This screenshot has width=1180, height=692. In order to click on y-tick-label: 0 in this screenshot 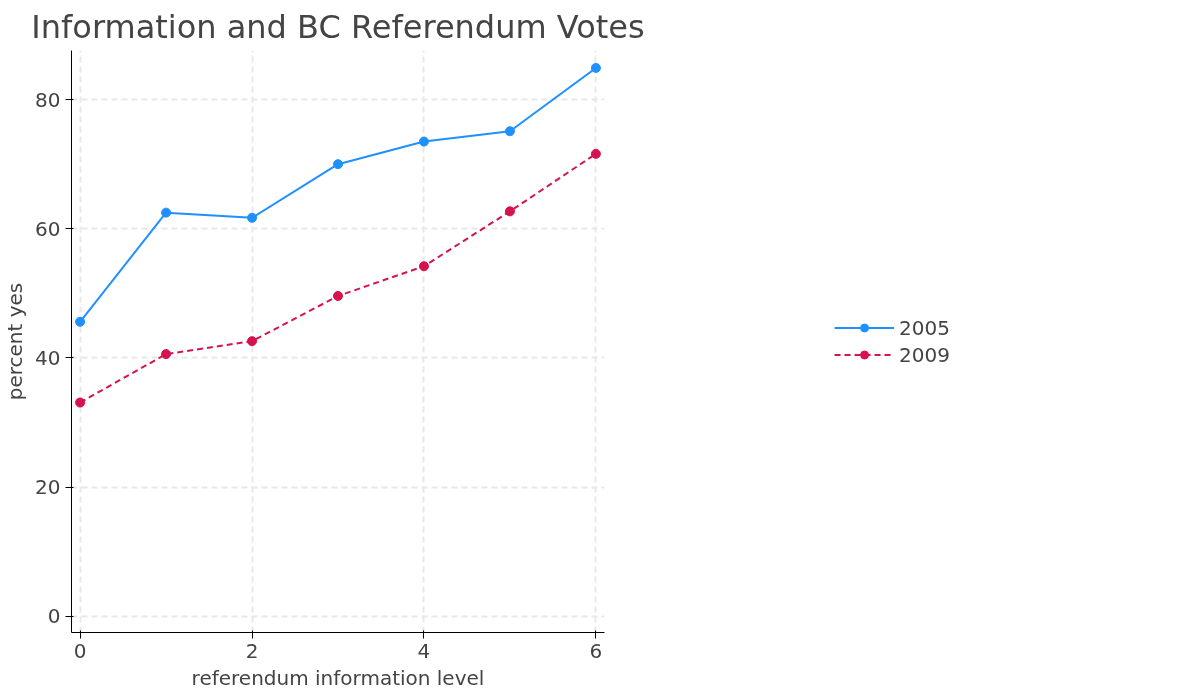, I will do `click(54, 616)`.